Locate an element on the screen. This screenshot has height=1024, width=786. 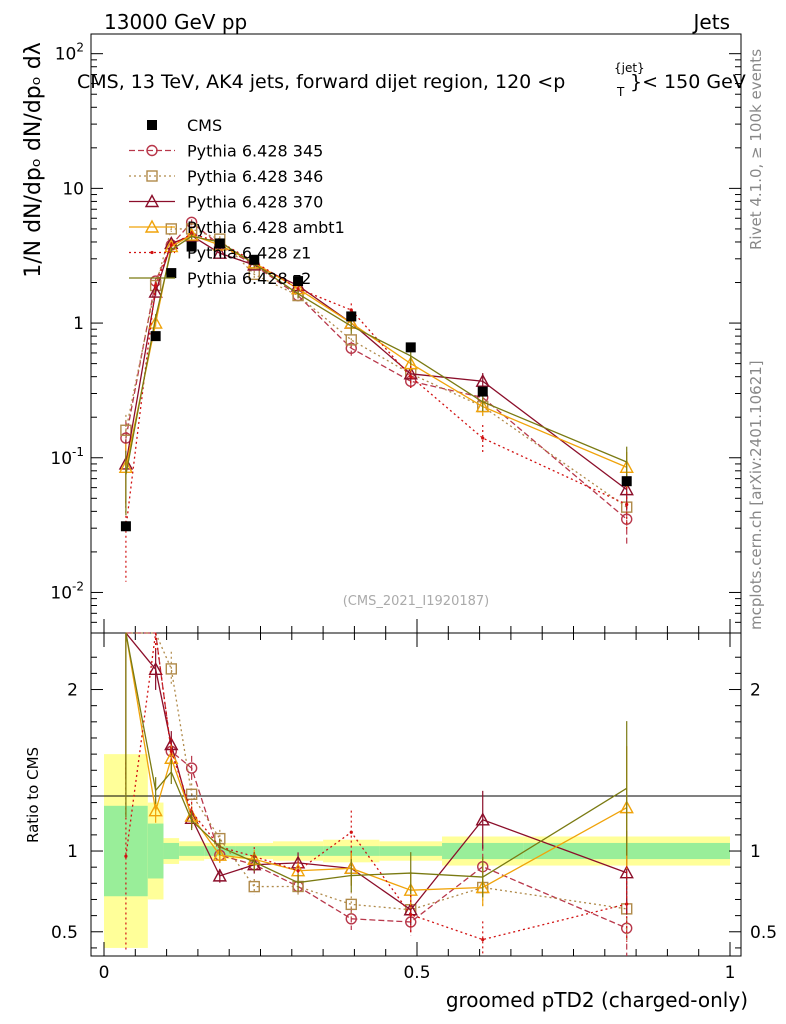
ratio-y-tick-label: 0.5 is located at coordinates (64, 933).